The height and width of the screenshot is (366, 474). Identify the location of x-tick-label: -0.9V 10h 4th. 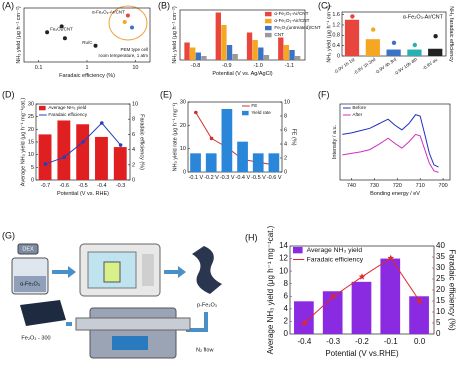
(405, 66).